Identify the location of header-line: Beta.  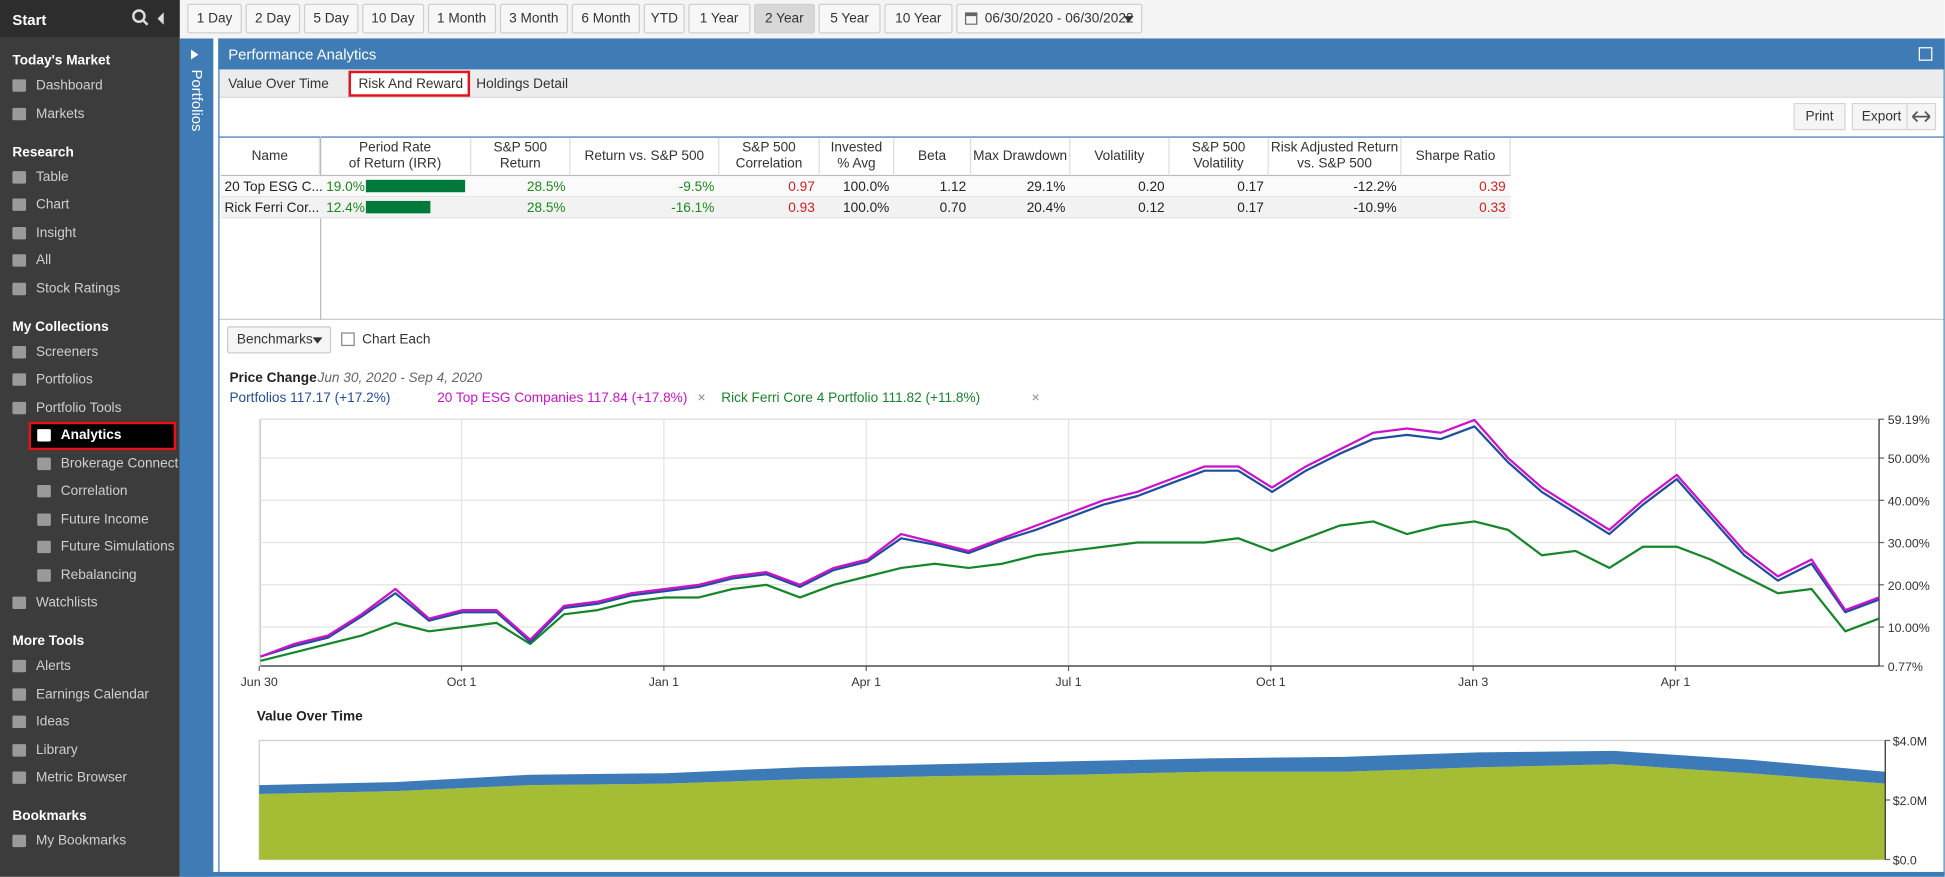
(932, 156).